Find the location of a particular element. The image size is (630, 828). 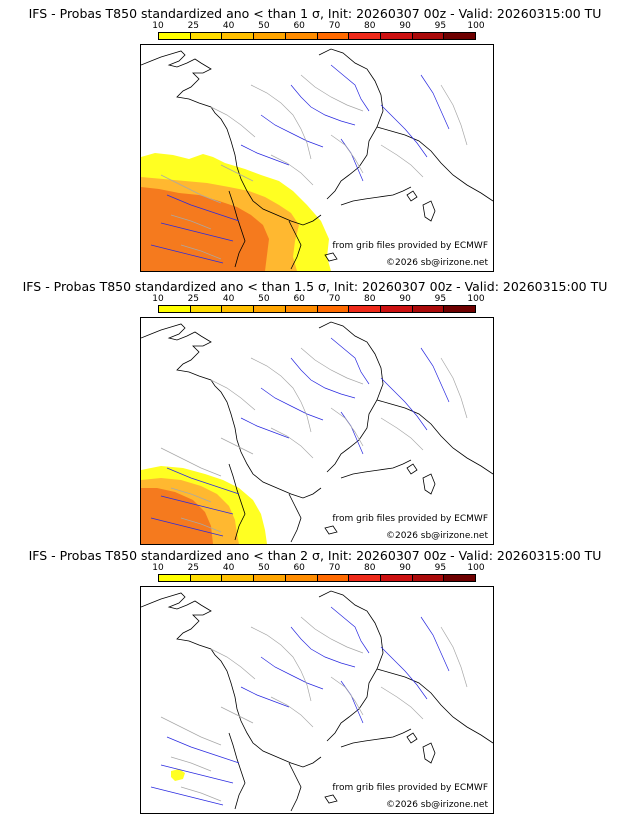

map-svg is located at coordinates (317, 701).